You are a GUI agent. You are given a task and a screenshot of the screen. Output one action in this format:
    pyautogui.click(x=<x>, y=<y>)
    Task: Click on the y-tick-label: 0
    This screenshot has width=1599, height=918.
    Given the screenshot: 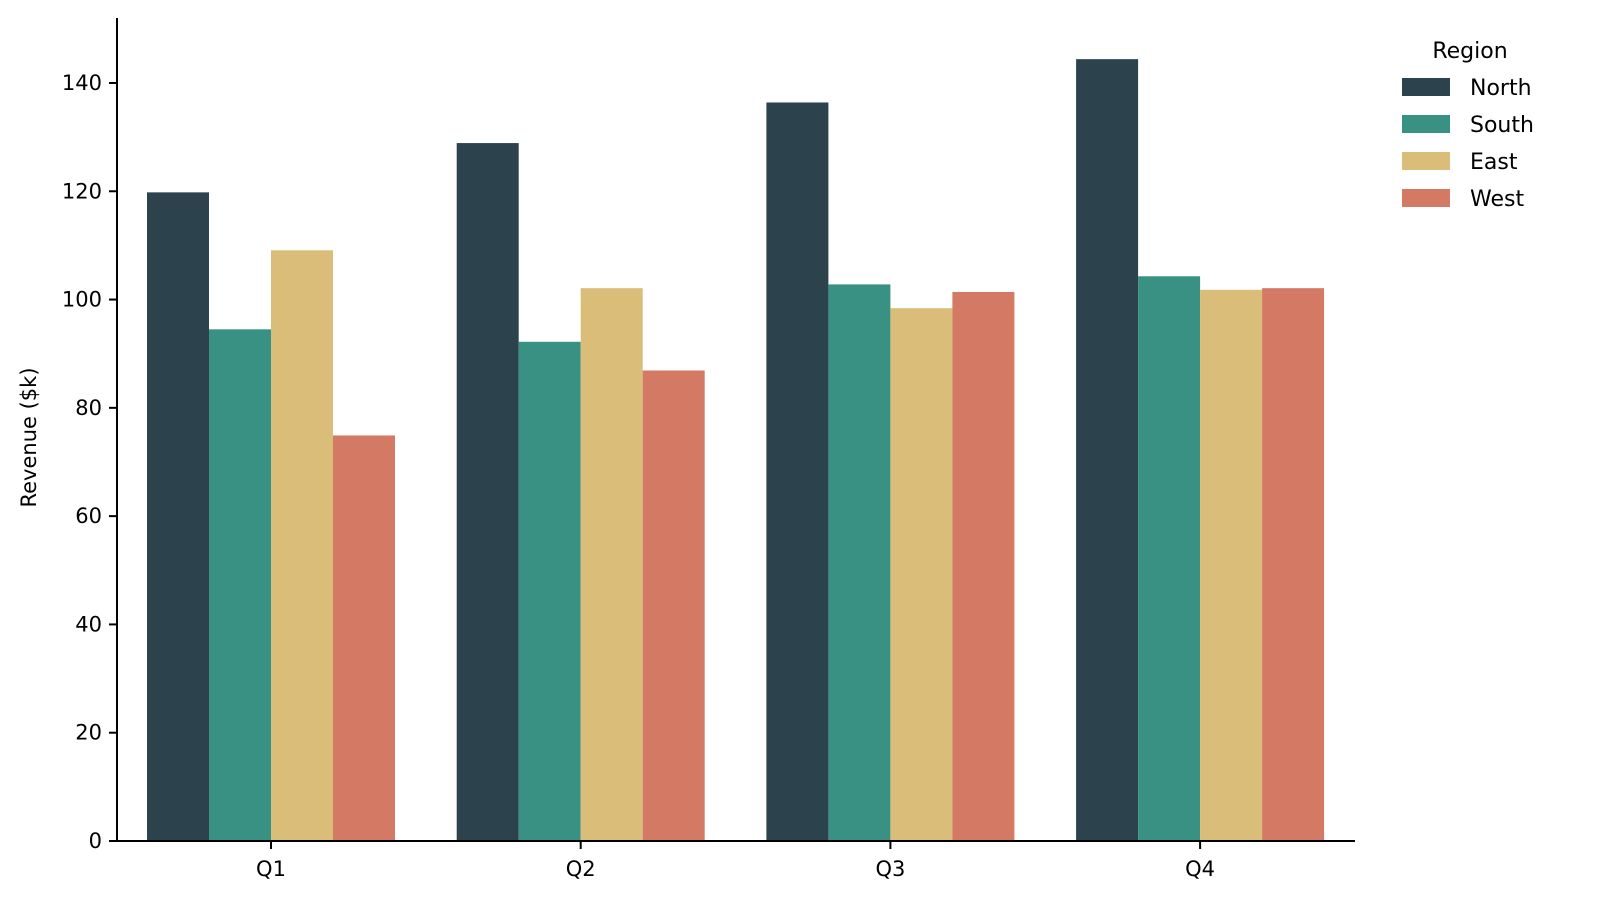 What is the action you would take?
    pyautogui.click(x=95, y=841)
    